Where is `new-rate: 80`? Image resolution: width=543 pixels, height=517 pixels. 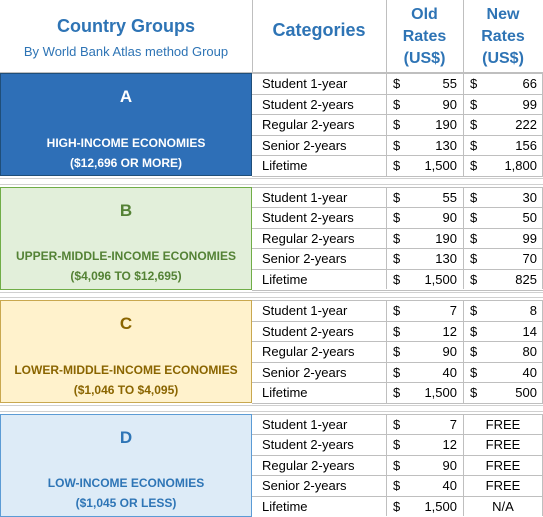 new-rate: 80 is located at coordinates (529, 352).